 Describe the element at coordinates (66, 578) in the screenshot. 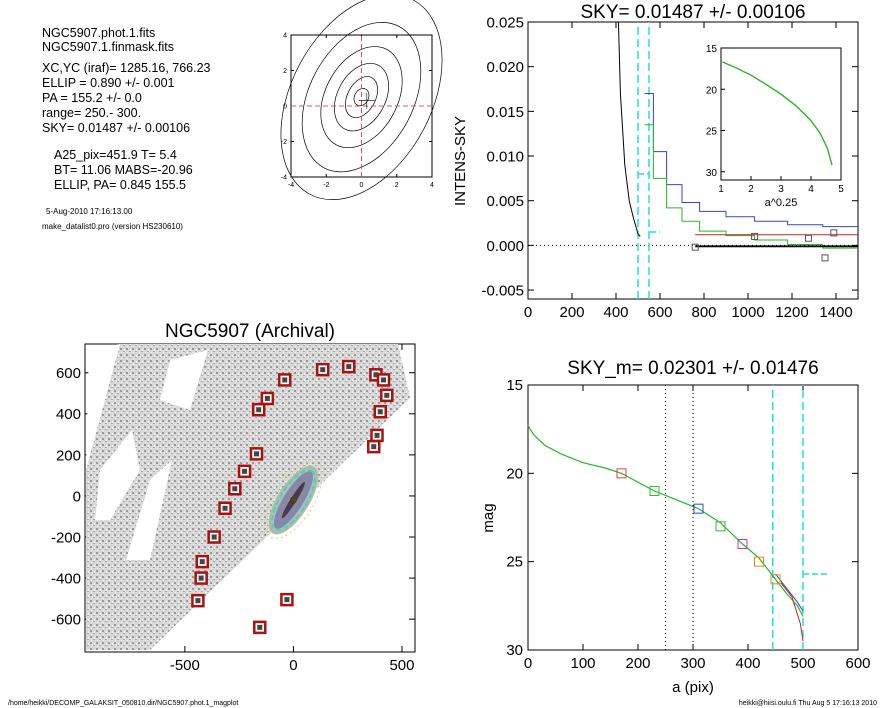

I see `y-tick-label: -400` at that location.